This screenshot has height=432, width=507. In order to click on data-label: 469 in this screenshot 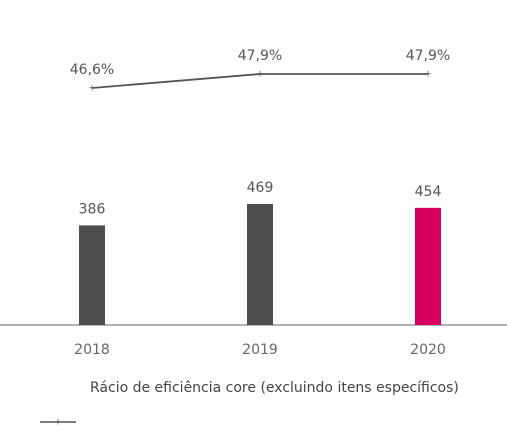, I will do `click(260, 188)`.